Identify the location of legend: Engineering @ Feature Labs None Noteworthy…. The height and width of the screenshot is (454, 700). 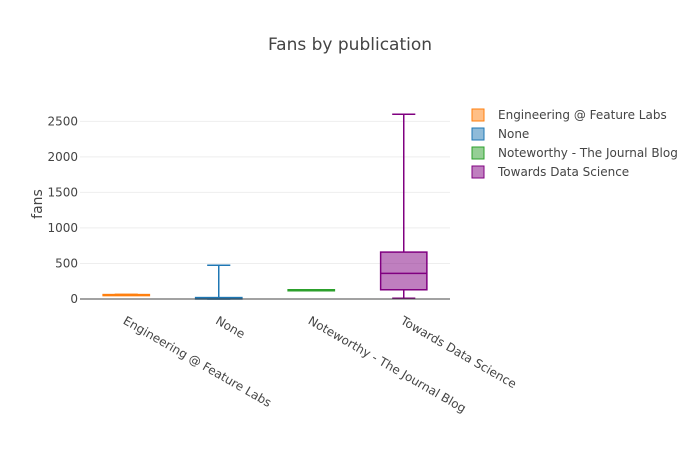
(574, 143).